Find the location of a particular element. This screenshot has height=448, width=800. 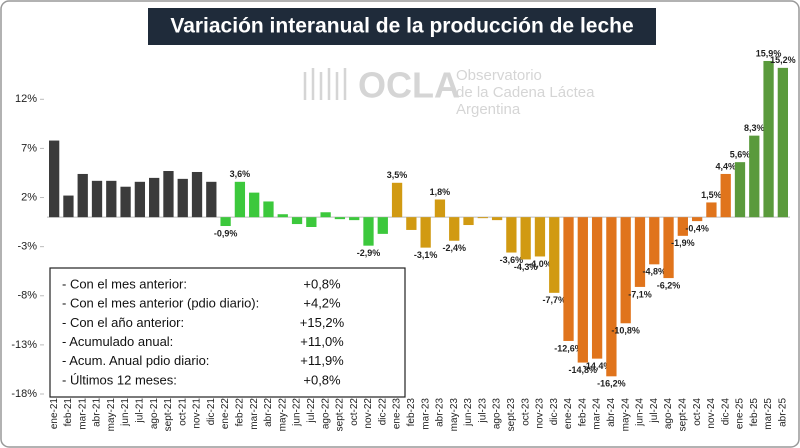

x-tick-label: jun-22 is located at coordinates (297, 412).